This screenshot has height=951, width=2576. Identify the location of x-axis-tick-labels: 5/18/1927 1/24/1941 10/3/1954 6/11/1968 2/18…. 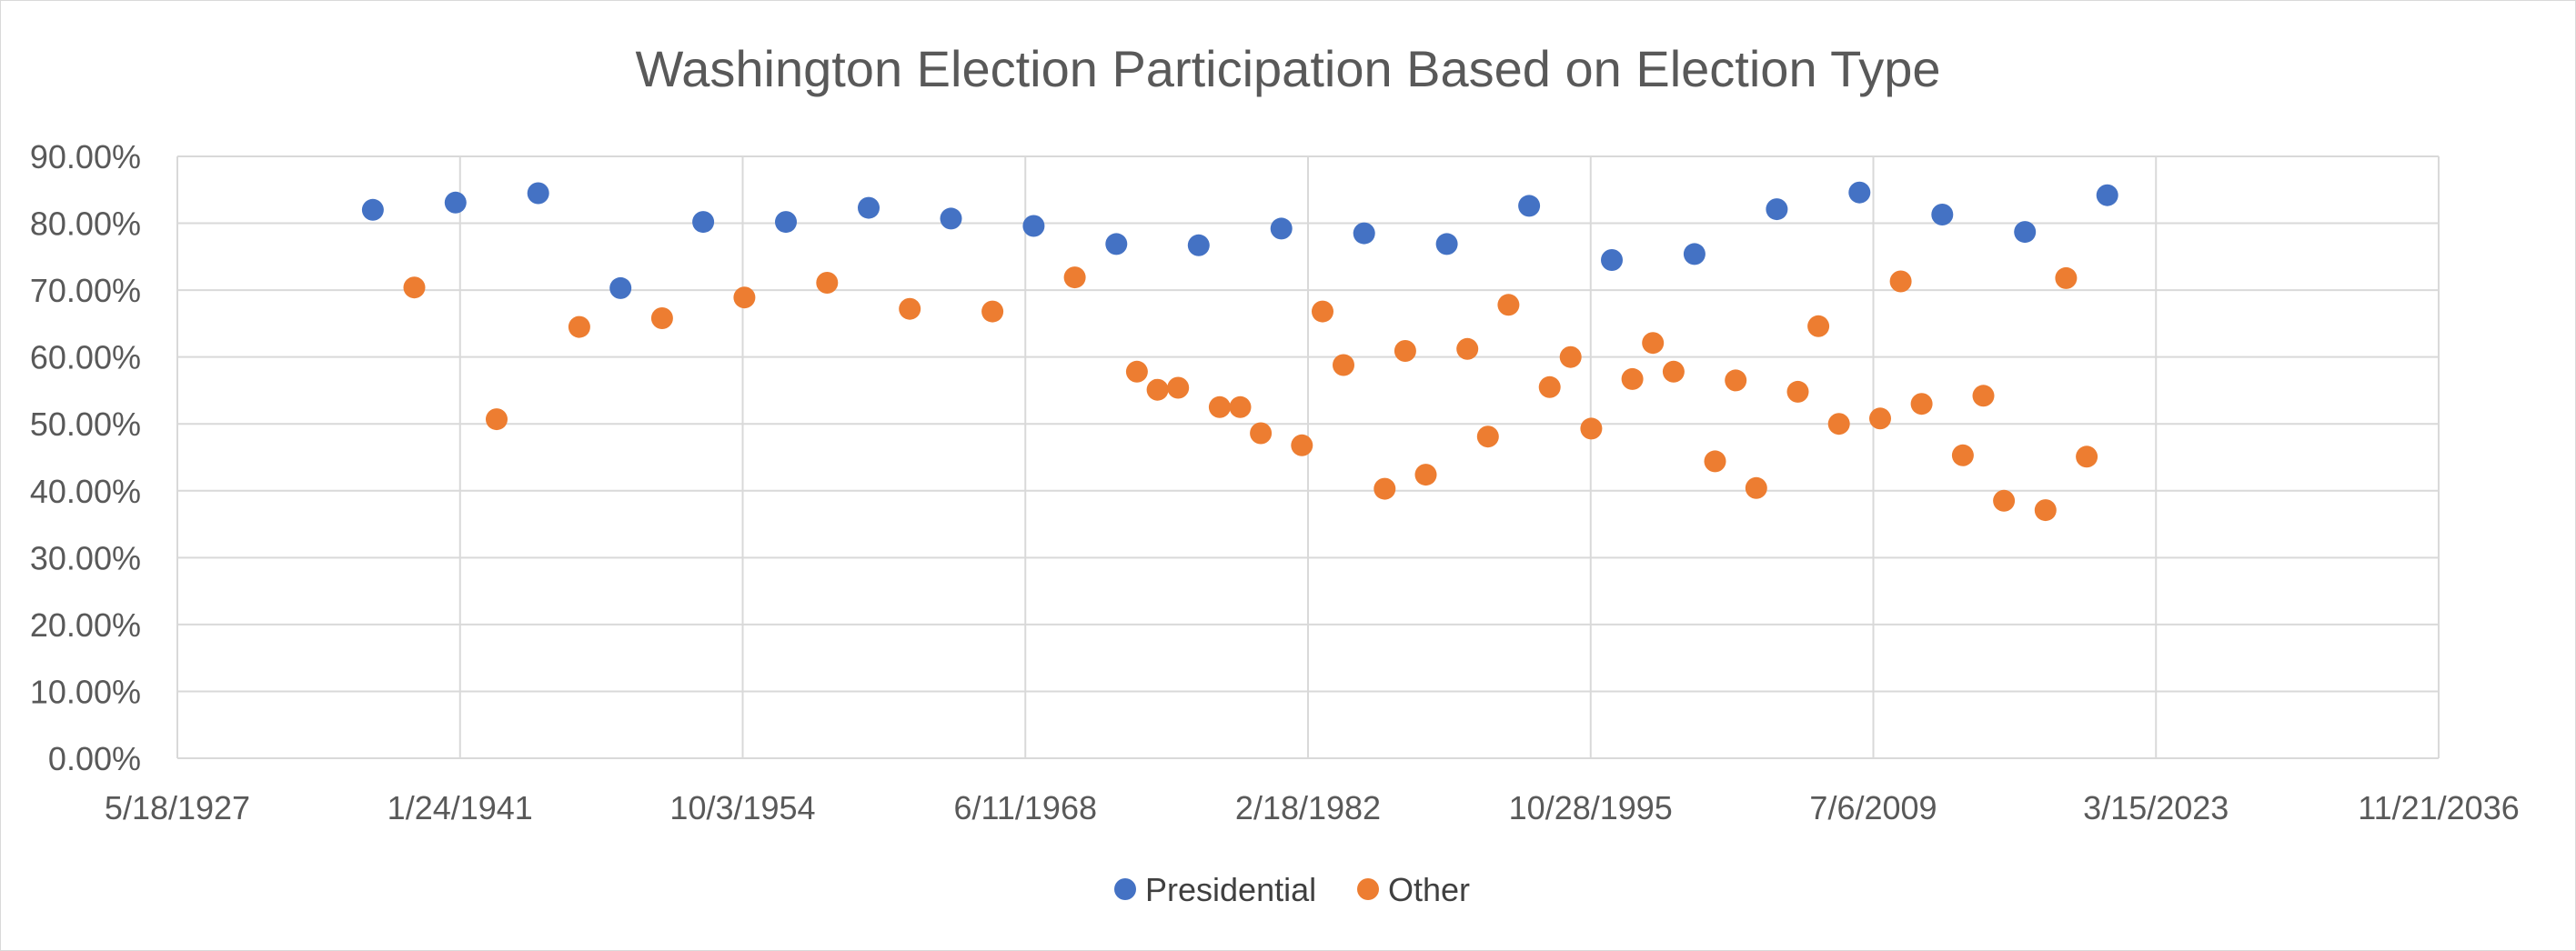
(1312, 807).